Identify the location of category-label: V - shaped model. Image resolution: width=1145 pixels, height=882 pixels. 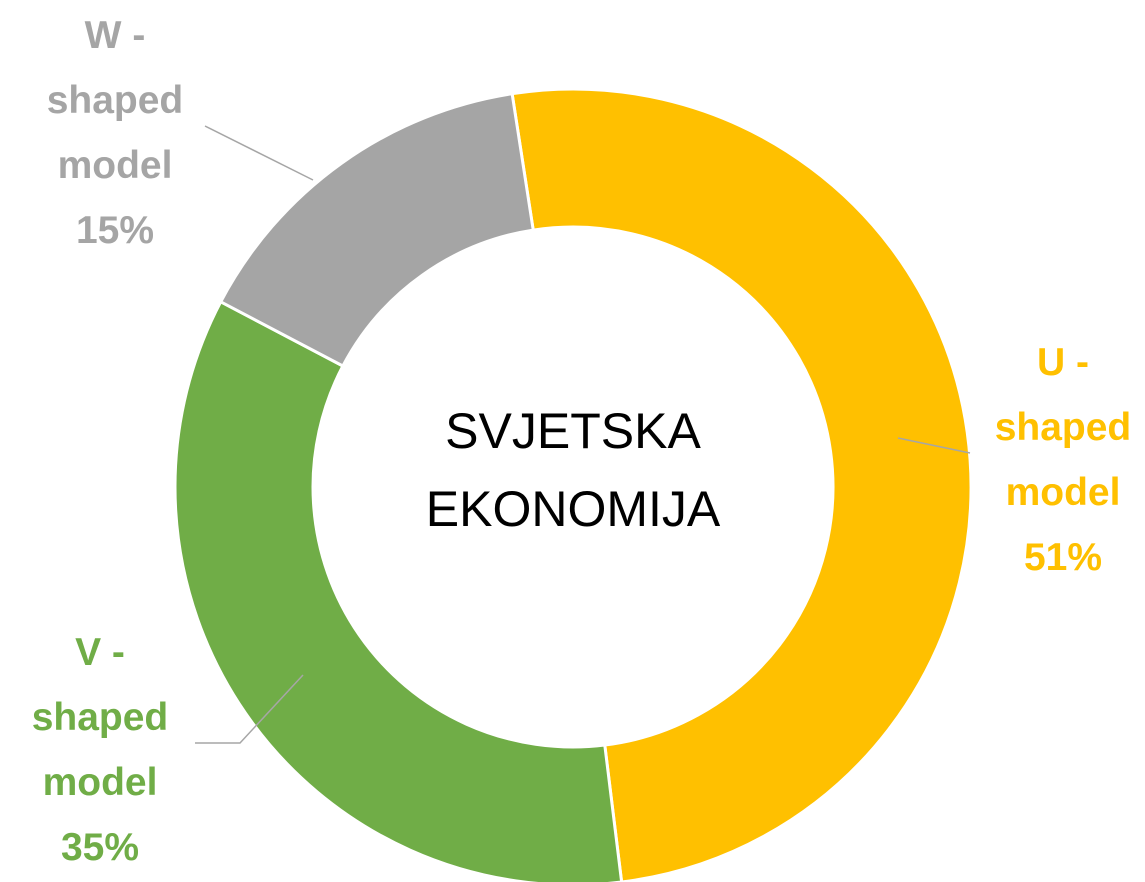
(100, 717).